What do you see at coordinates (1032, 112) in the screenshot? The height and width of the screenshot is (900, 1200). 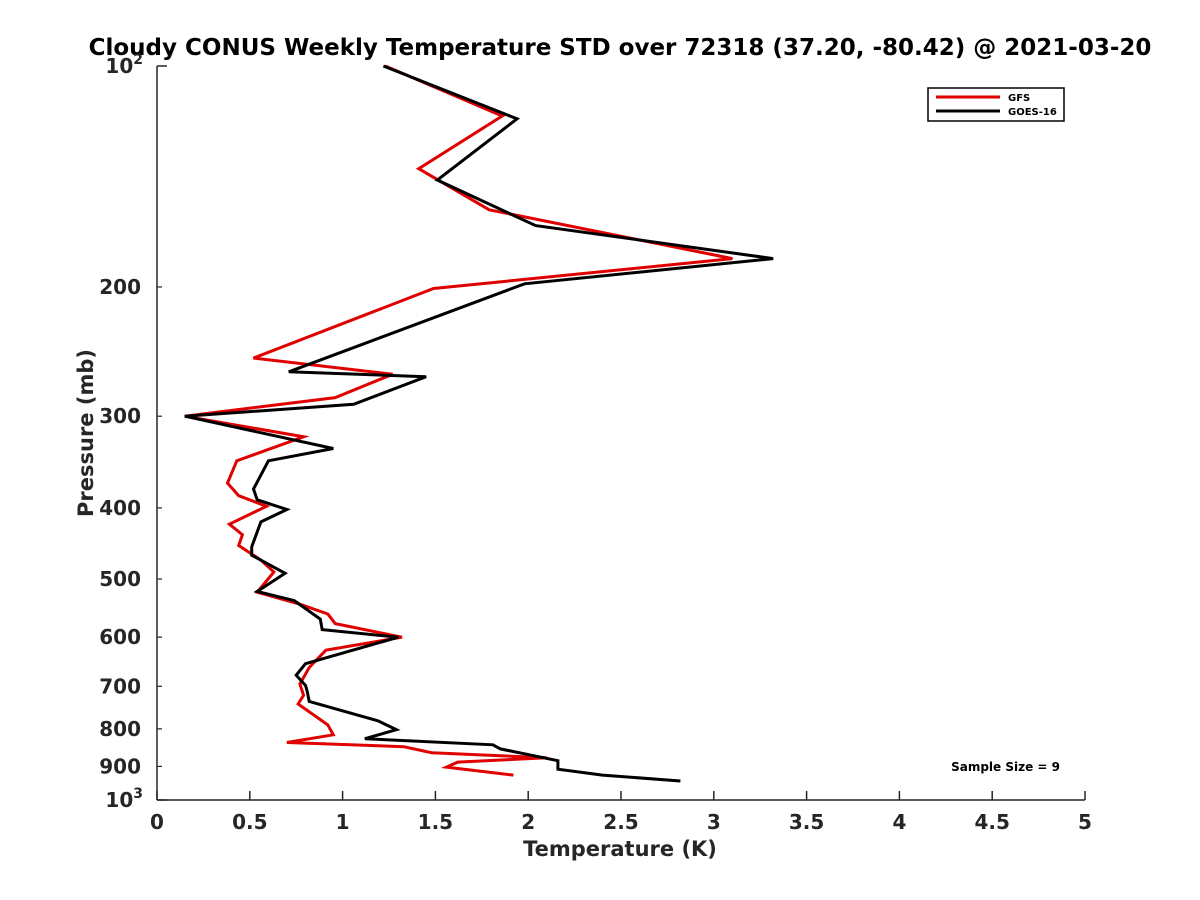 I see `legend-label: GOES-16` at bounding box center [1032, 112].